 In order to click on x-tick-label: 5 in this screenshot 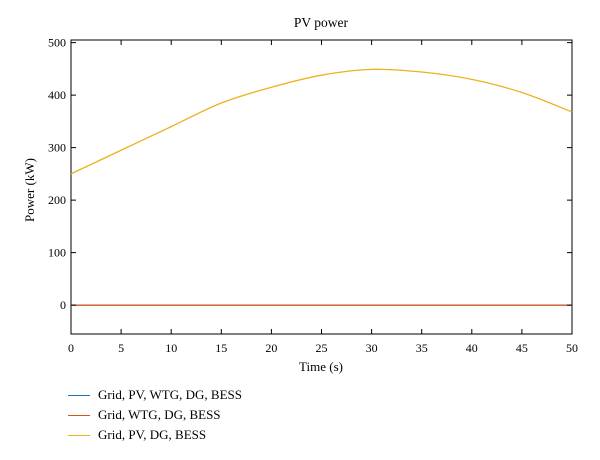, I will do `click(121, 348)`.